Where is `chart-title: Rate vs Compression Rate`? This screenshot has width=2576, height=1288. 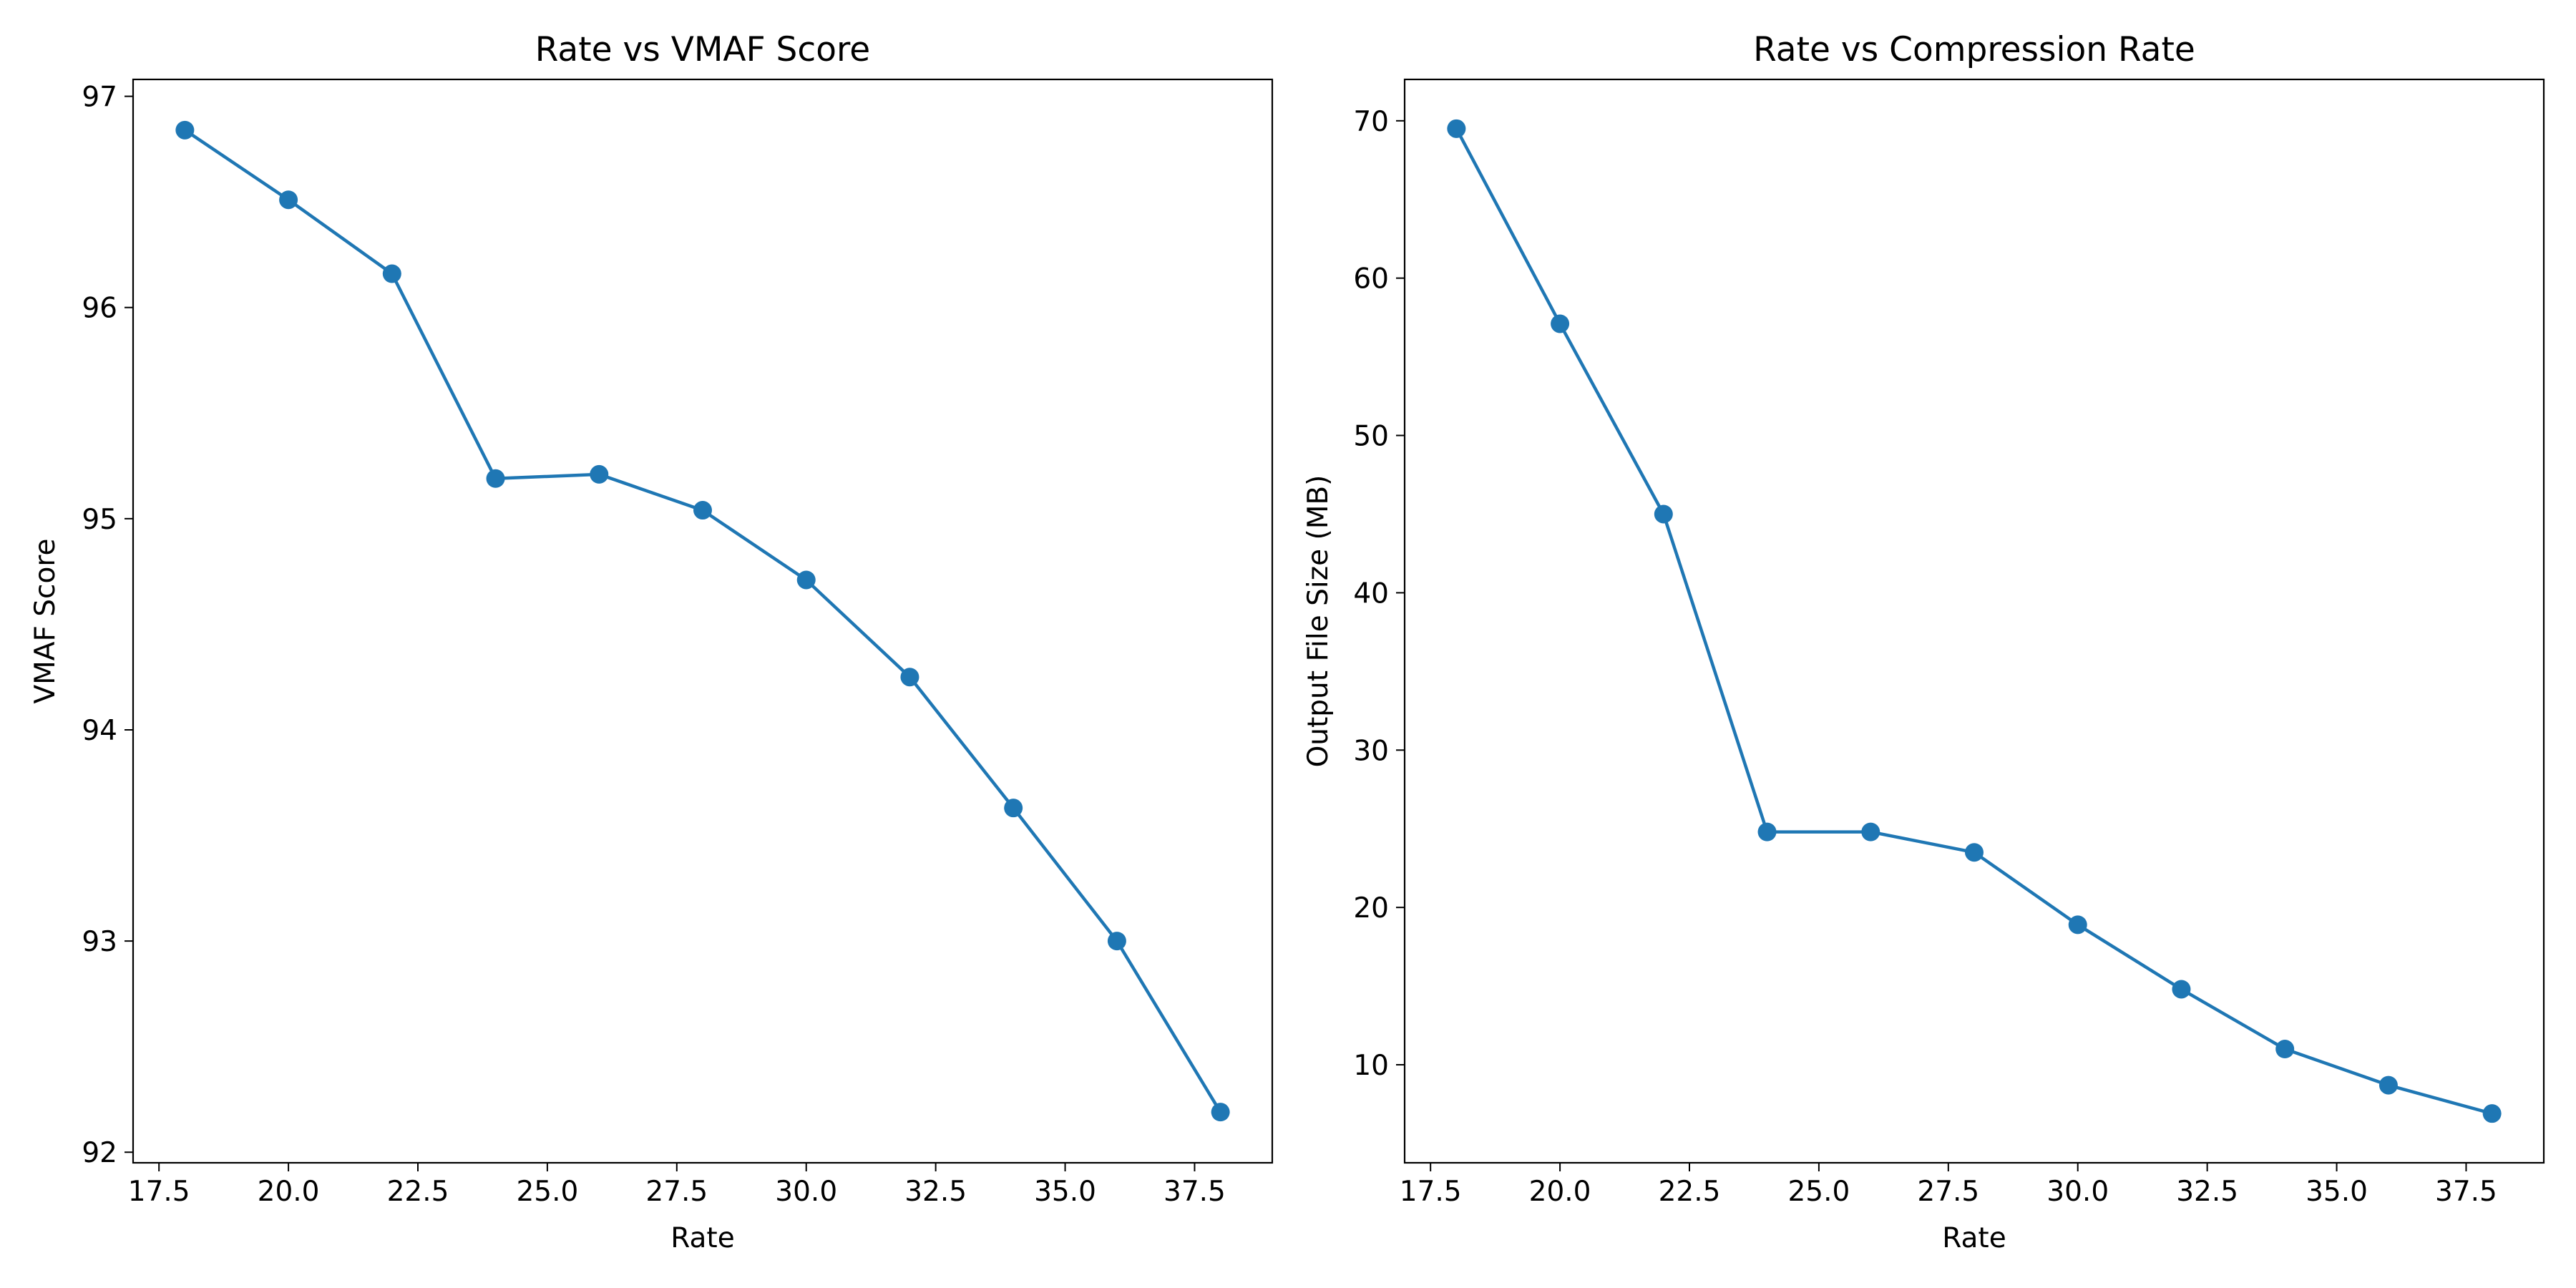
chart-title: Rate vs Compression Rate is located at coordinates (1974, 49).